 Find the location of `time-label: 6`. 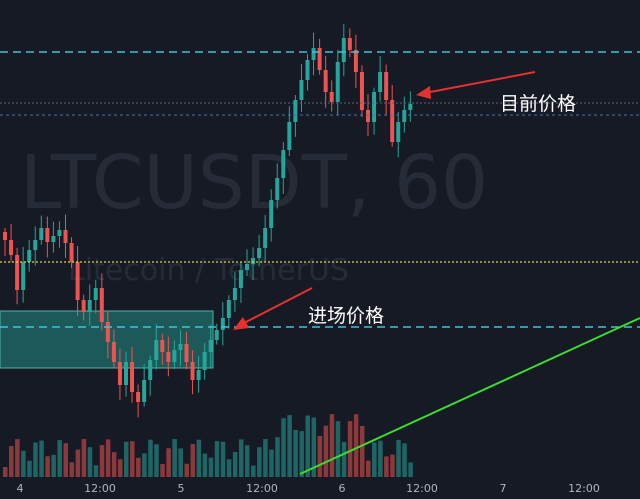

time-label: 6 is located at coordinates (342, 488).